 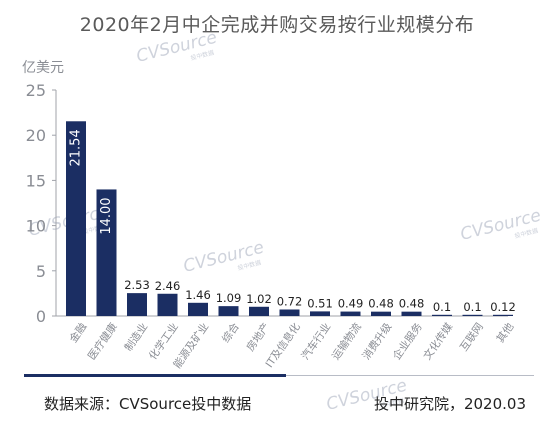 What do you see at coordinates (102, 341) in the screenshot?
I see `category-label: 医疗健康` at bounding box center [102, 341].